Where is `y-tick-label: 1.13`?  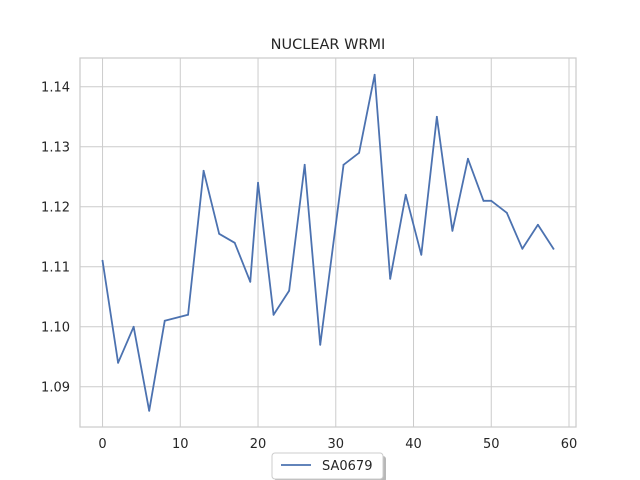
y-tick-label: 1.13 is located at coordinates (55, 147).